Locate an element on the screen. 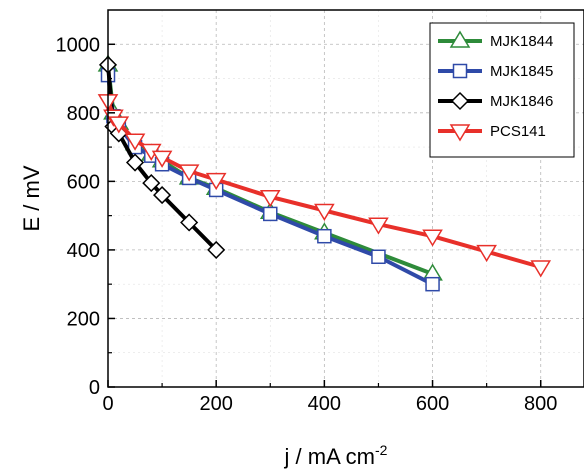  x-axis-label-sup: -2 is located at coordinates (381, 450).